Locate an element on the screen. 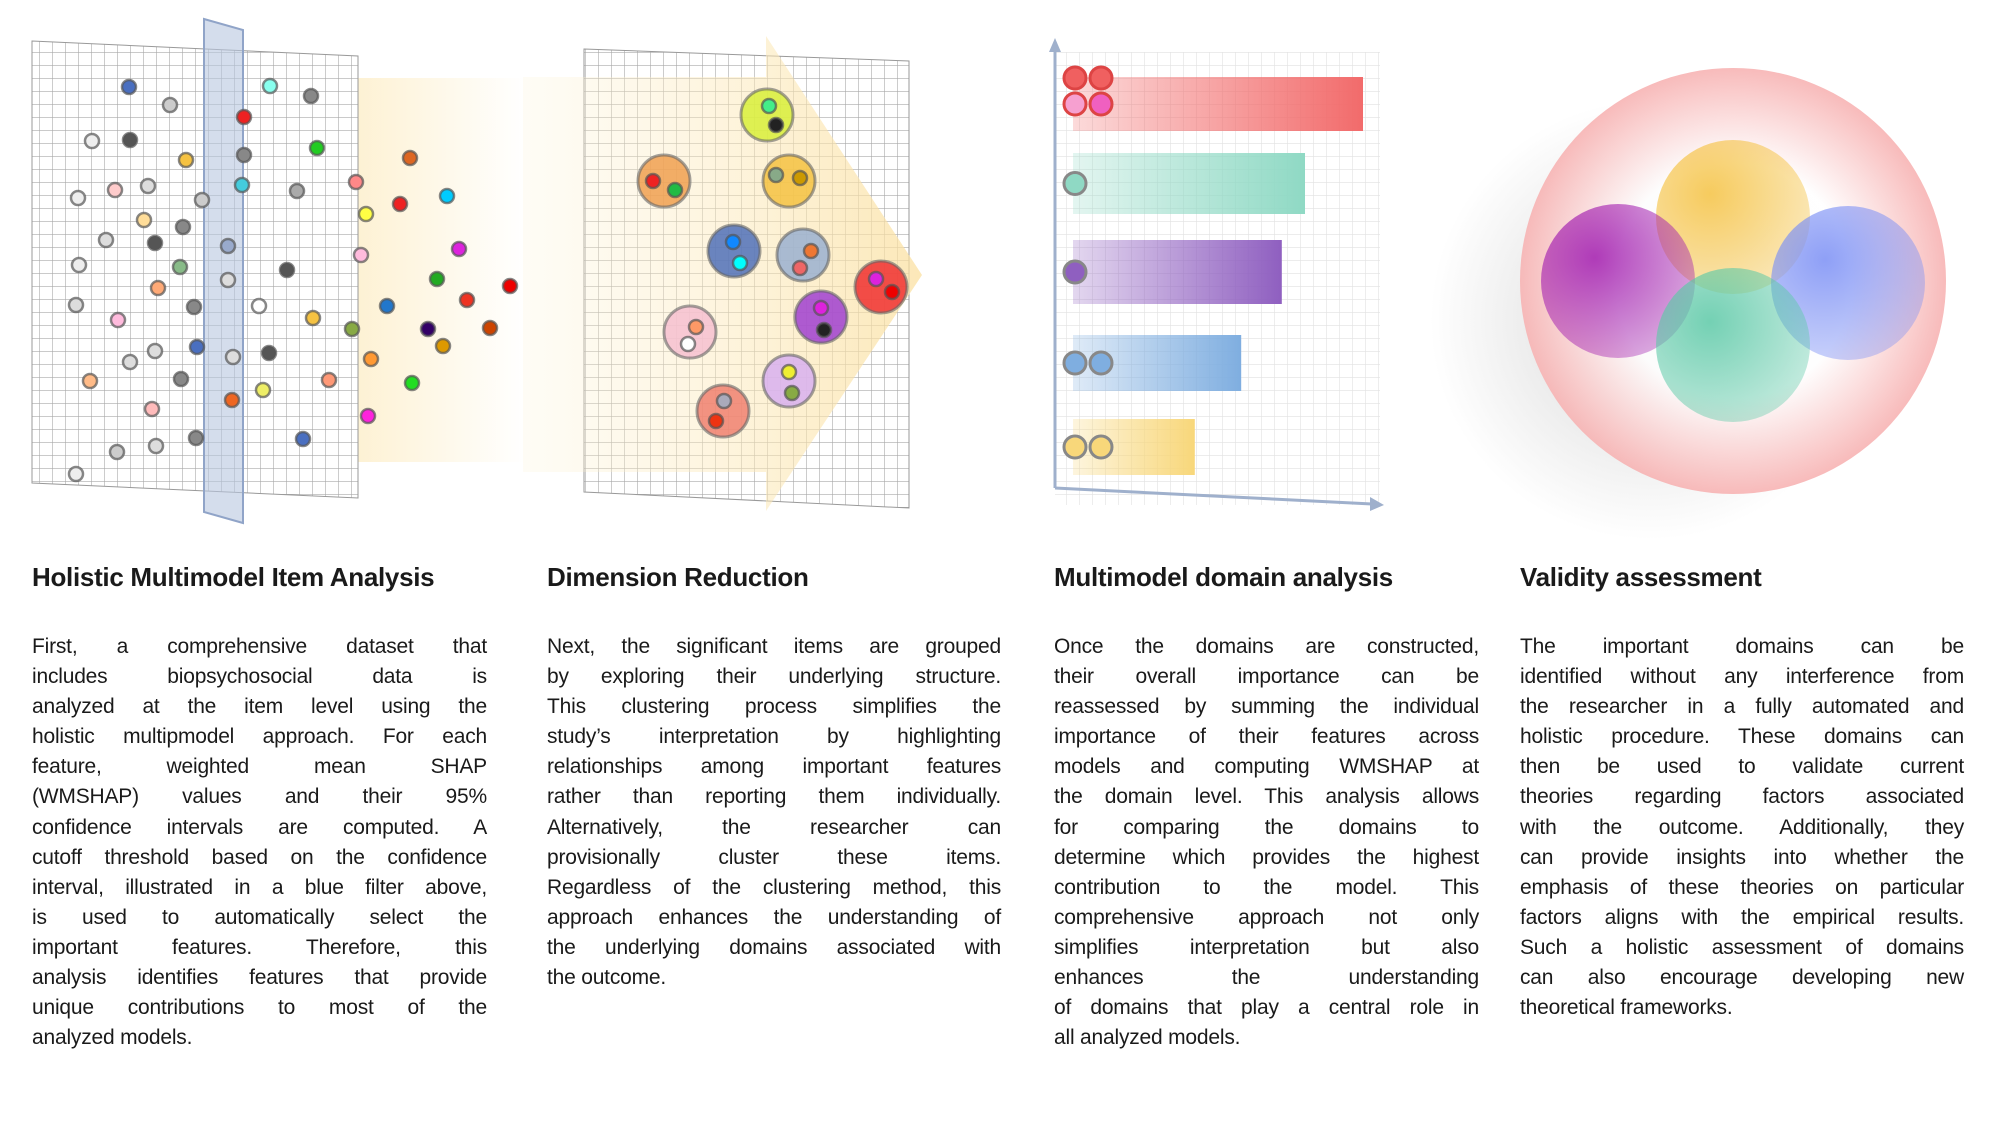  description-line: comprehensive approach not only is located at coordinates (1266, 917).